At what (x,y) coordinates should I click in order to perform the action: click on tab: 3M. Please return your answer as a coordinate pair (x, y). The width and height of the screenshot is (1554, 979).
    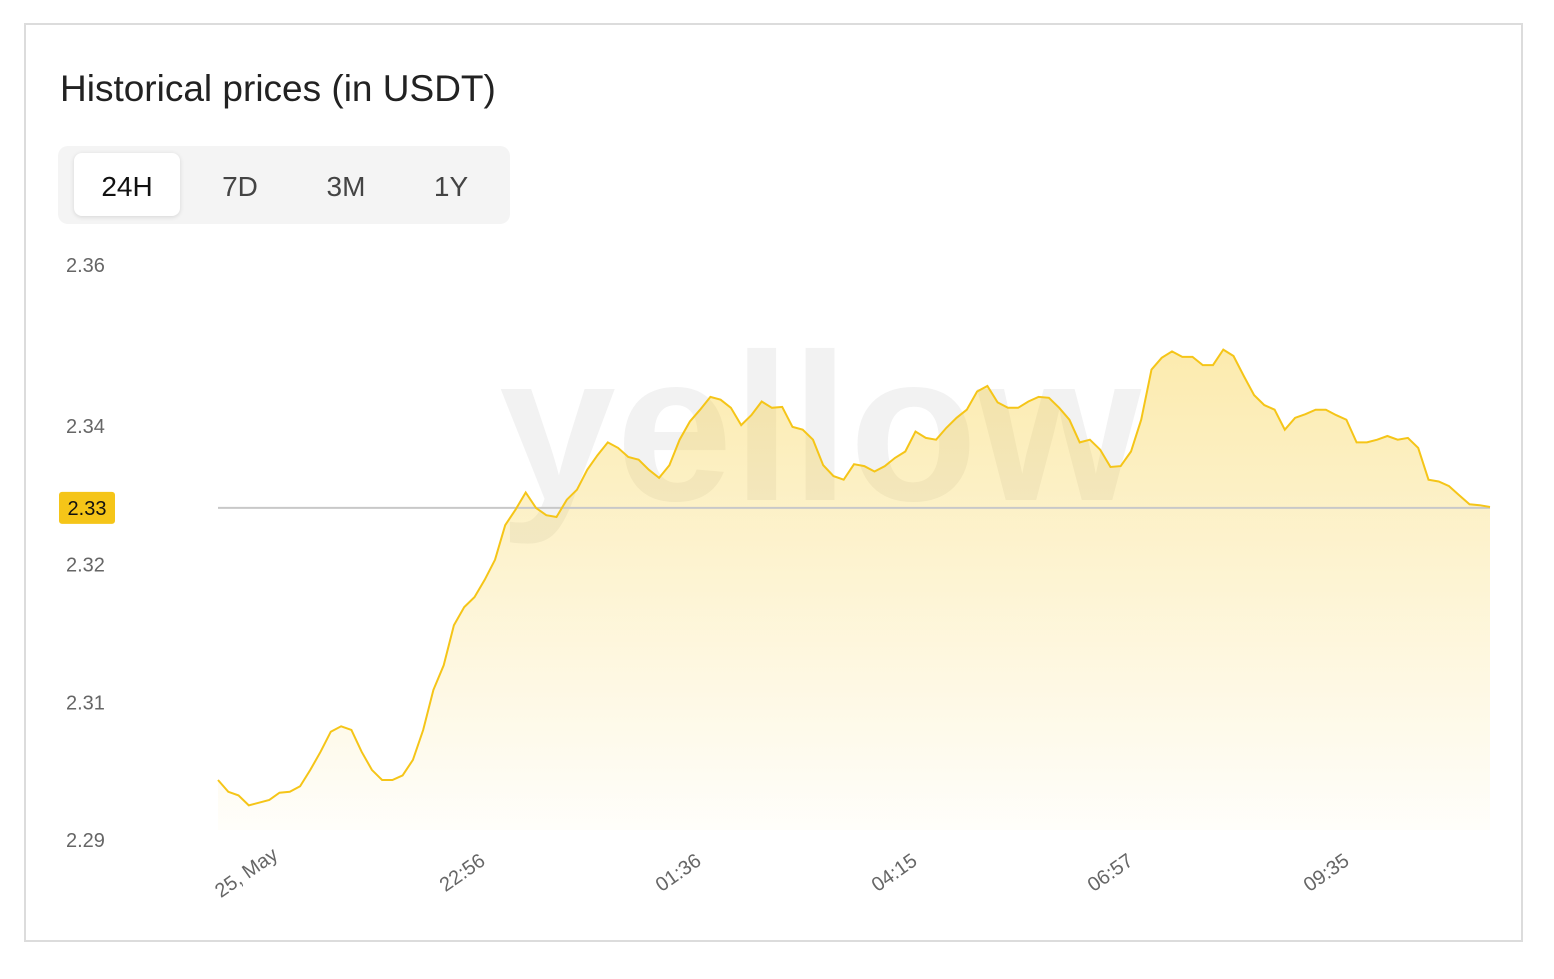
    Looking at the image, I should click on (346, 186).